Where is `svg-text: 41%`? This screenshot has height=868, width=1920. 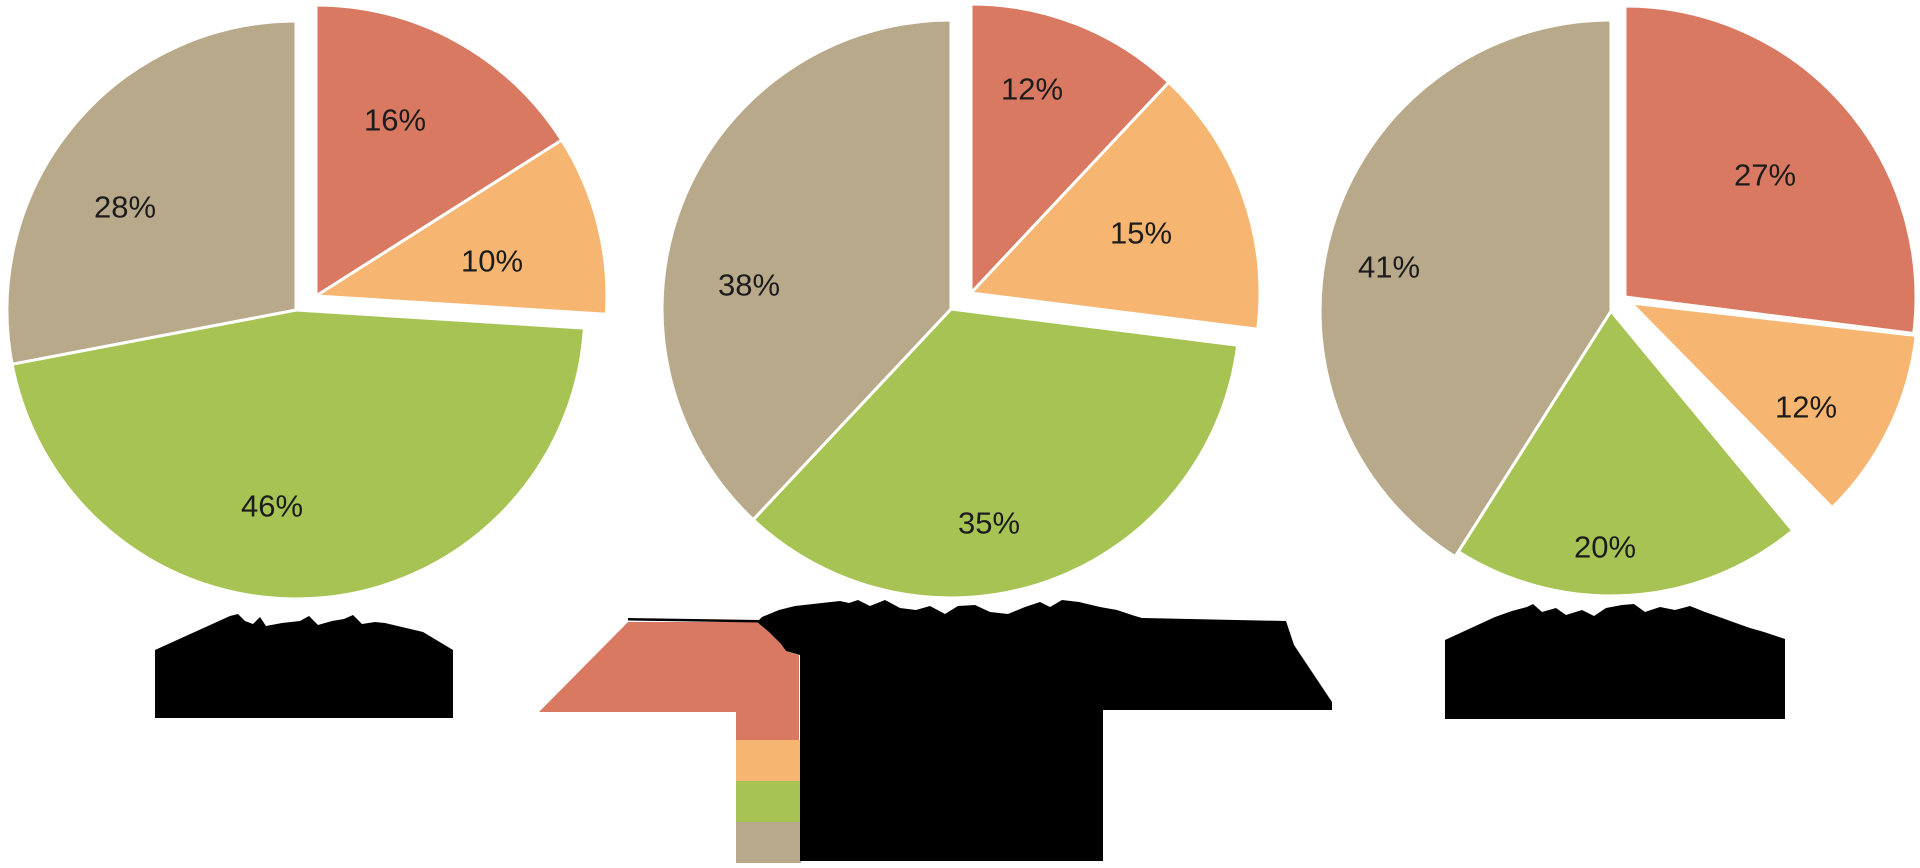
svg-text: 41% is located at coordinates (1389, 267).